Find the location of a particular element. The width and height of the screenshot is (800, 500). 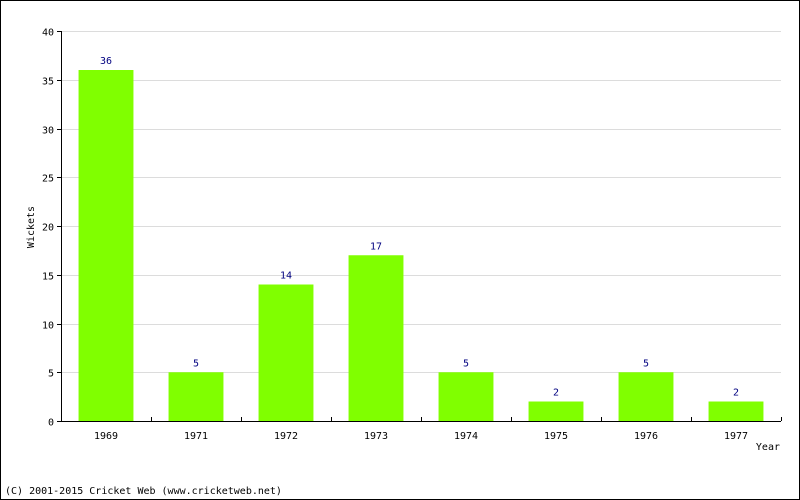

x-tick-label: 1975 is located at coordinates (556, 436).